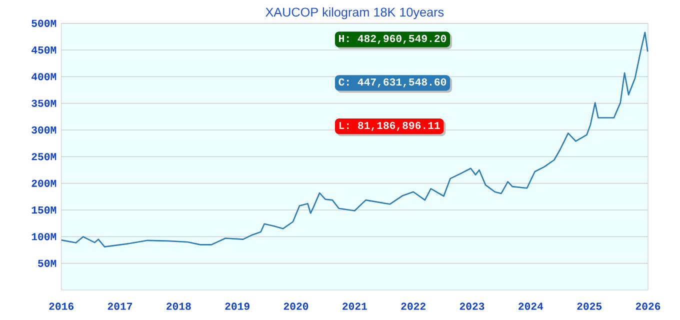 The image size is (680, 320). I want to click on x-tick-label: 2021, so click(354, 306).